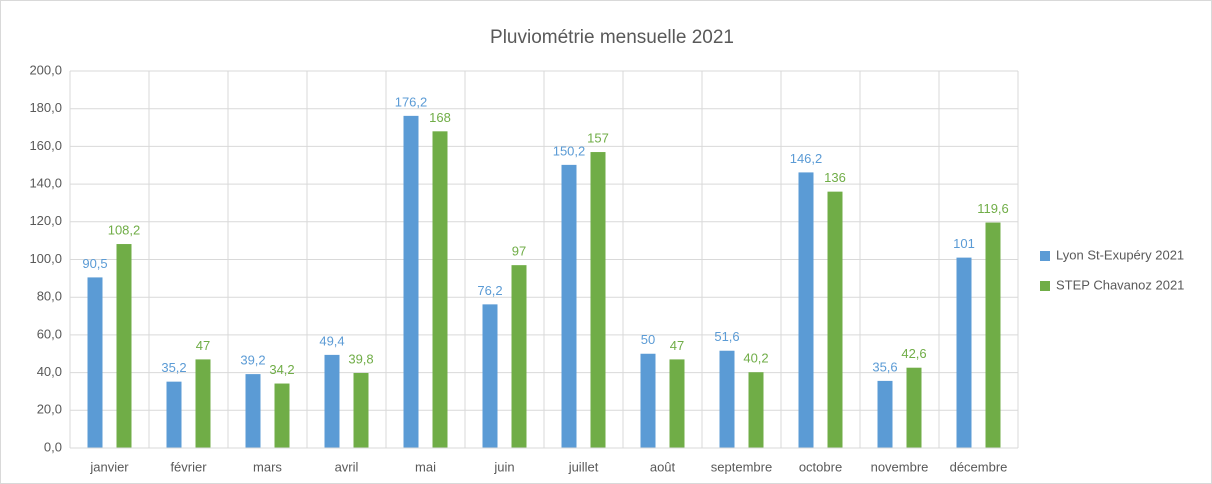  I want to click on x-tick-label: avril, so click(347, 466).